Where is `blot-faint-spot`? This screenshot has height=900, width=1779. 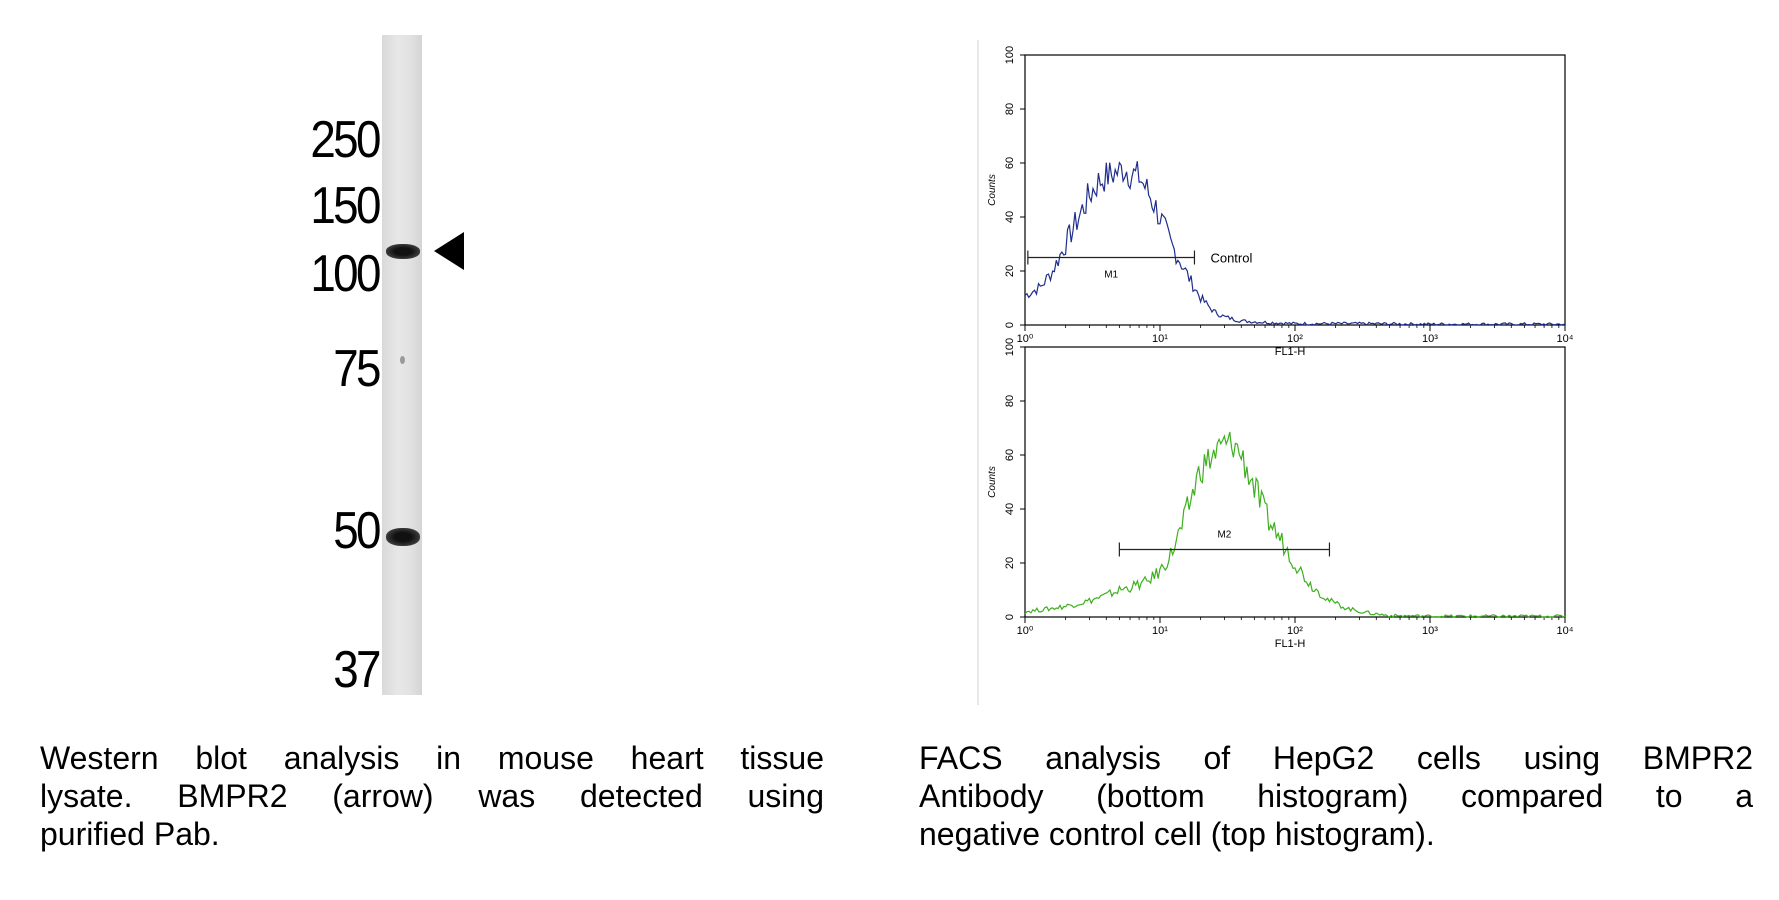 blot-faint-spot is located at coordinates (402, 360).